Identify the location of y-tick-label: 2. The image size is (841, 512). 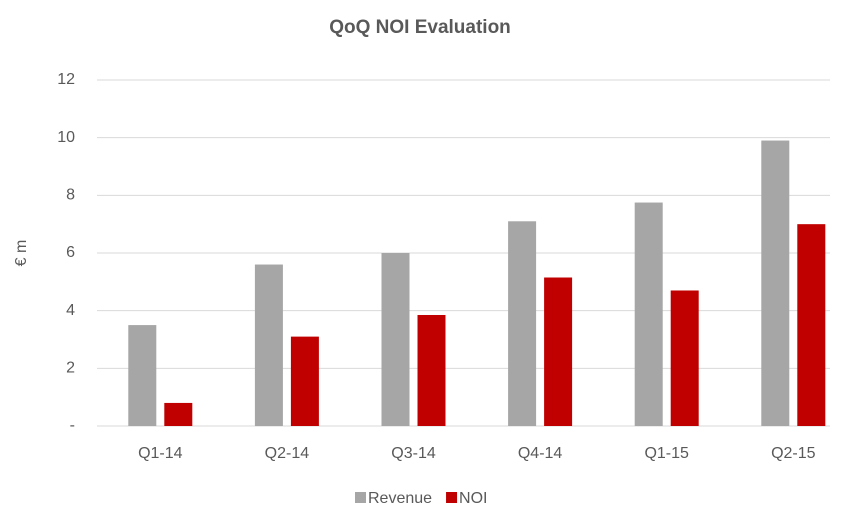
(70, 368).